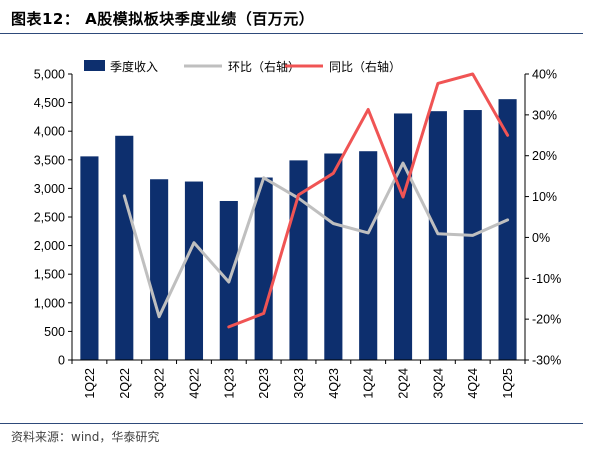 This screenshot has width=600, height=453. Describe the element at coordinates (85, 437) in the screenshot. I see `source-note: 资料来源：wind，华泰研究` at that location.